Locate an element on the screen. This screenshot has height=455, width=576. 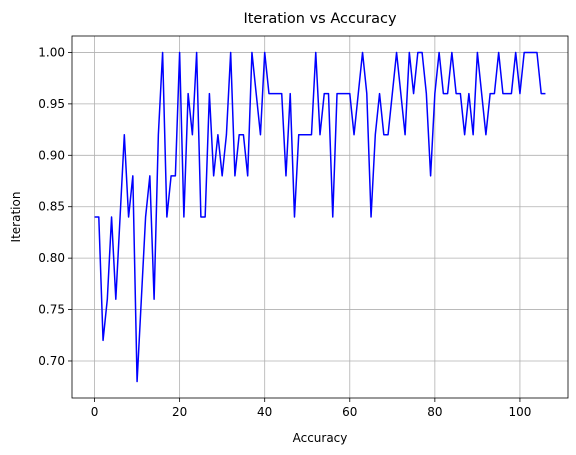
y-tick-label: 0.70 is located at coordinates (51, 361).